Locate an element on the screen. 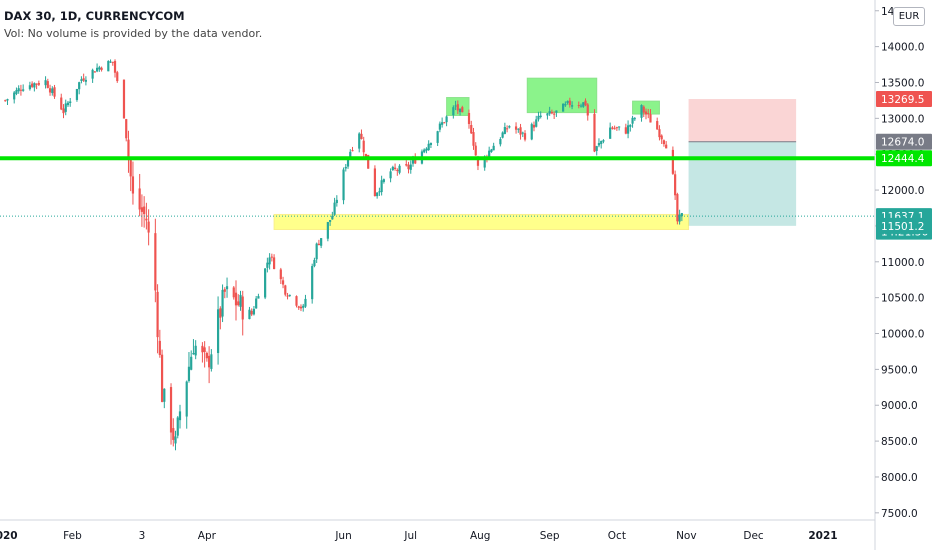  price-tick-label: 10000.0 is located at coordinates (902, 335).